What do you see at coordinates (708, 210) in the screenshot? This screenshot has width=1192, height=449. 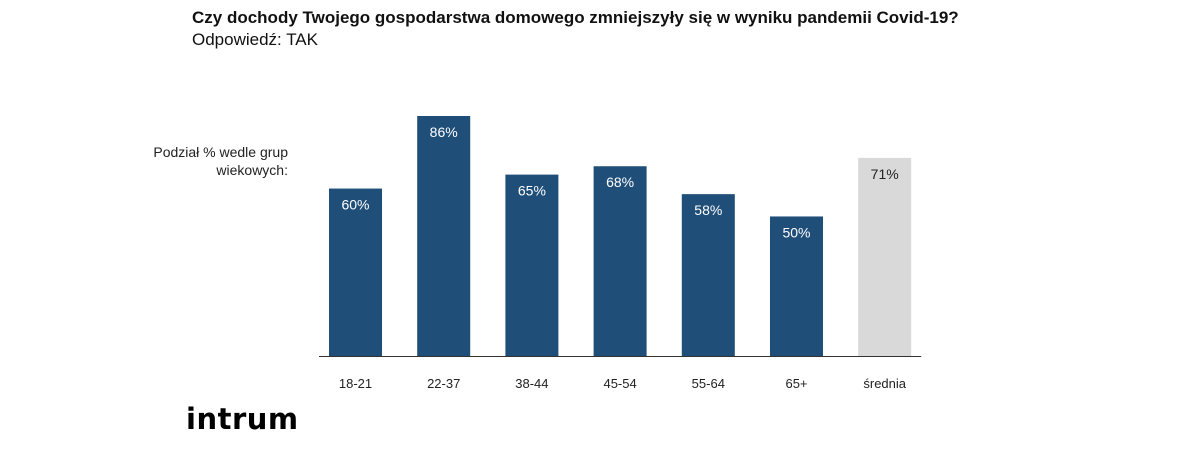 I see `data-label: 58%` at bounding box center [708, 210].